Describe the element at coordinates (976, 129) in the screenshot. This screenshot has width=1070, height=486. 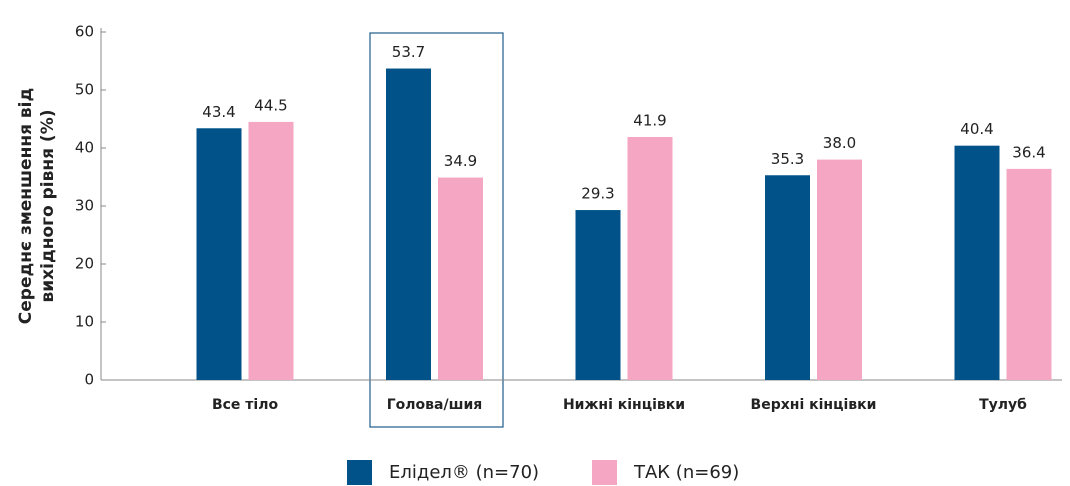
I see `value-label: 40.4` at that location.